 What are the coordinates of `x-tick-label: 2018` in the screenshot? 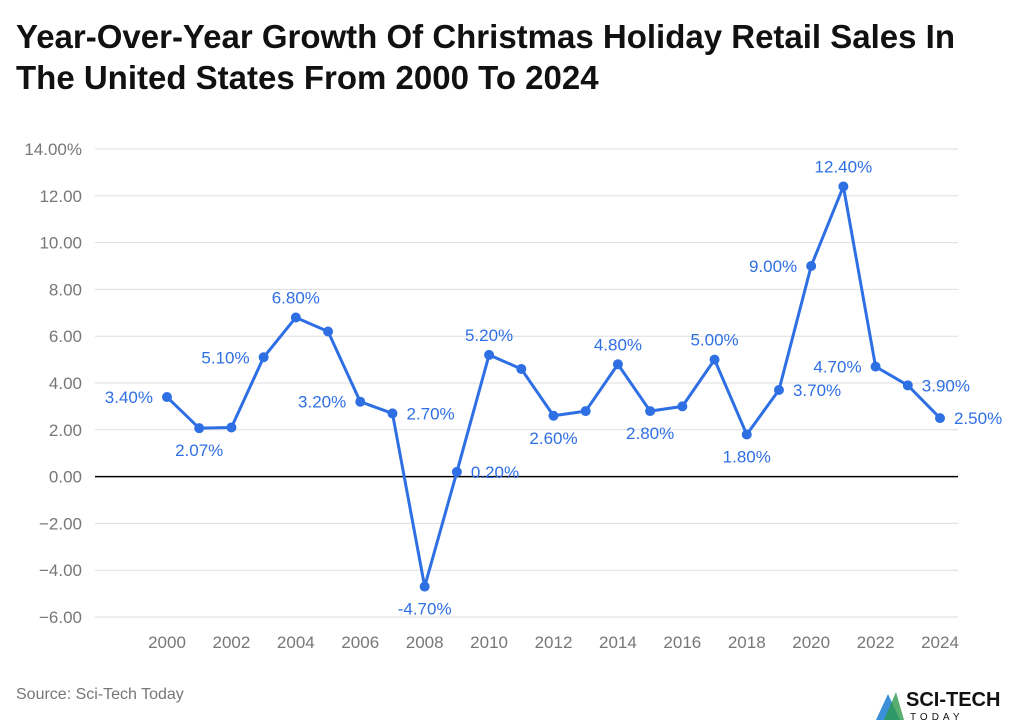 It's located at (747, 642).